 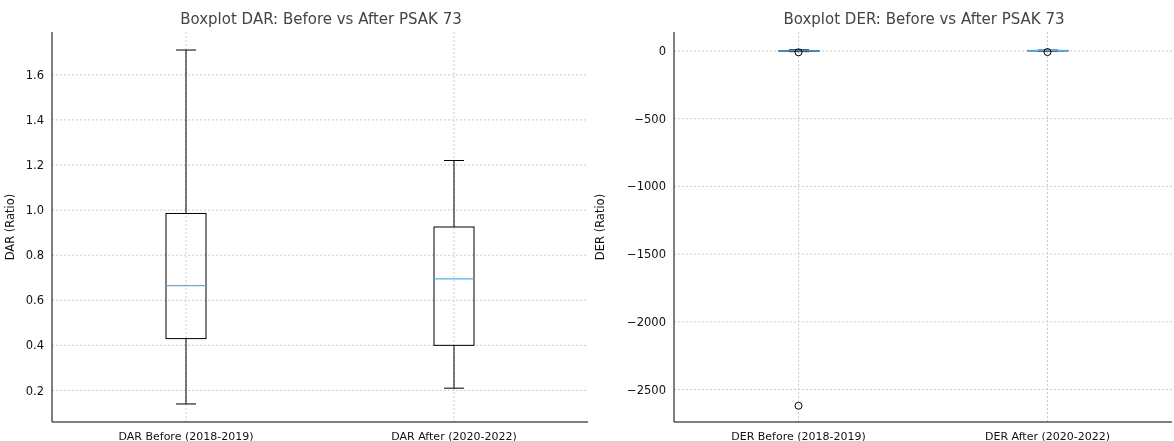 I want to click on y-tick-label: −2000, so click(x=646, y=321).